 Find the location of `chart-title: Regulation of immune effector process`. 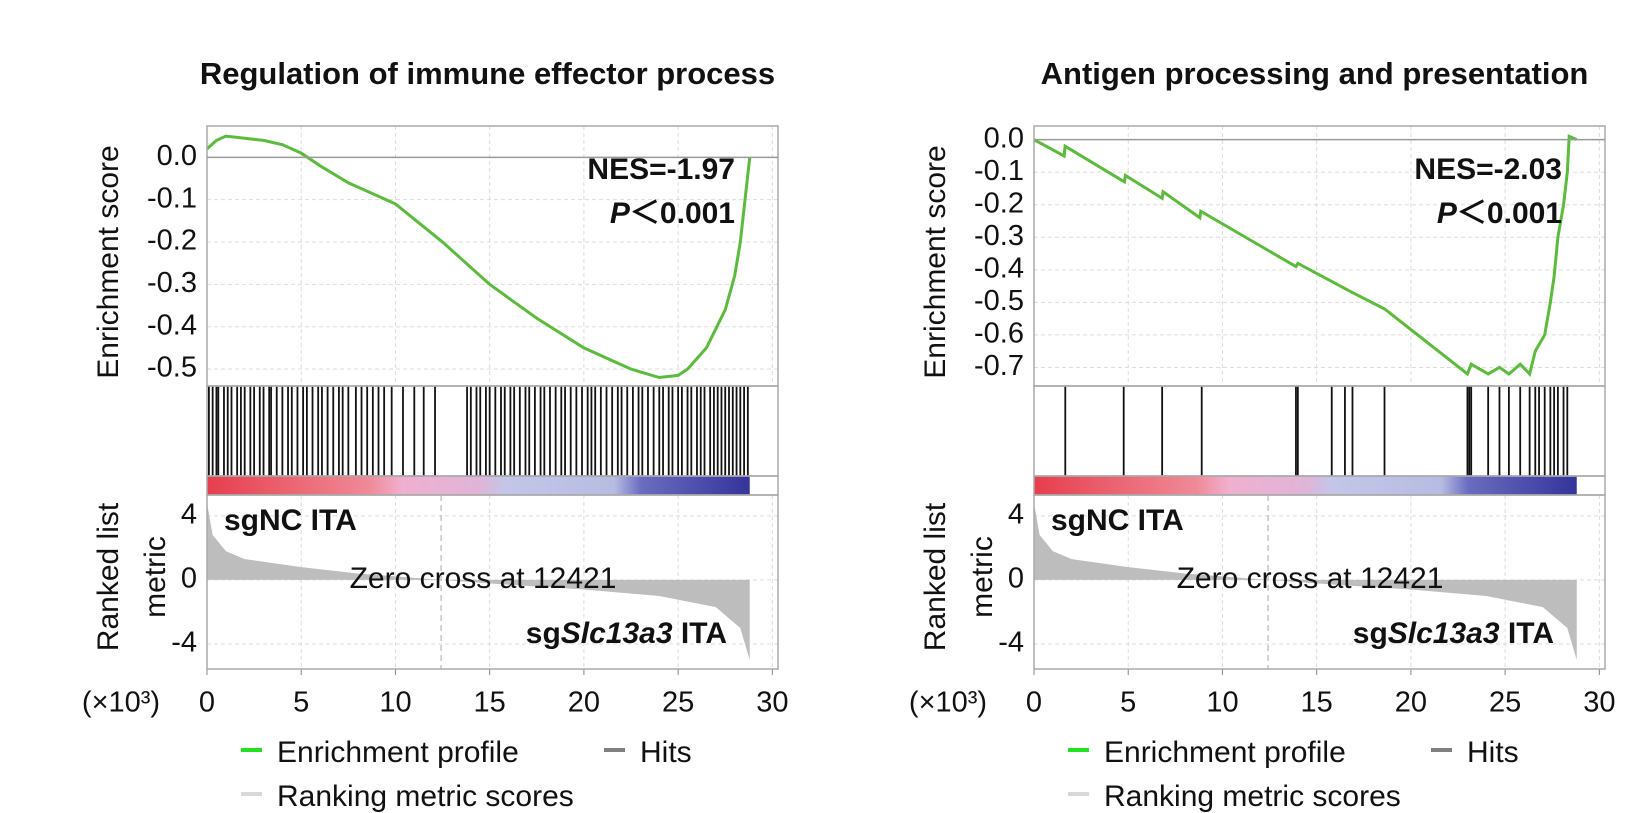

chart-title: Regulation of immune effector process is located at coordinates (487, 73).